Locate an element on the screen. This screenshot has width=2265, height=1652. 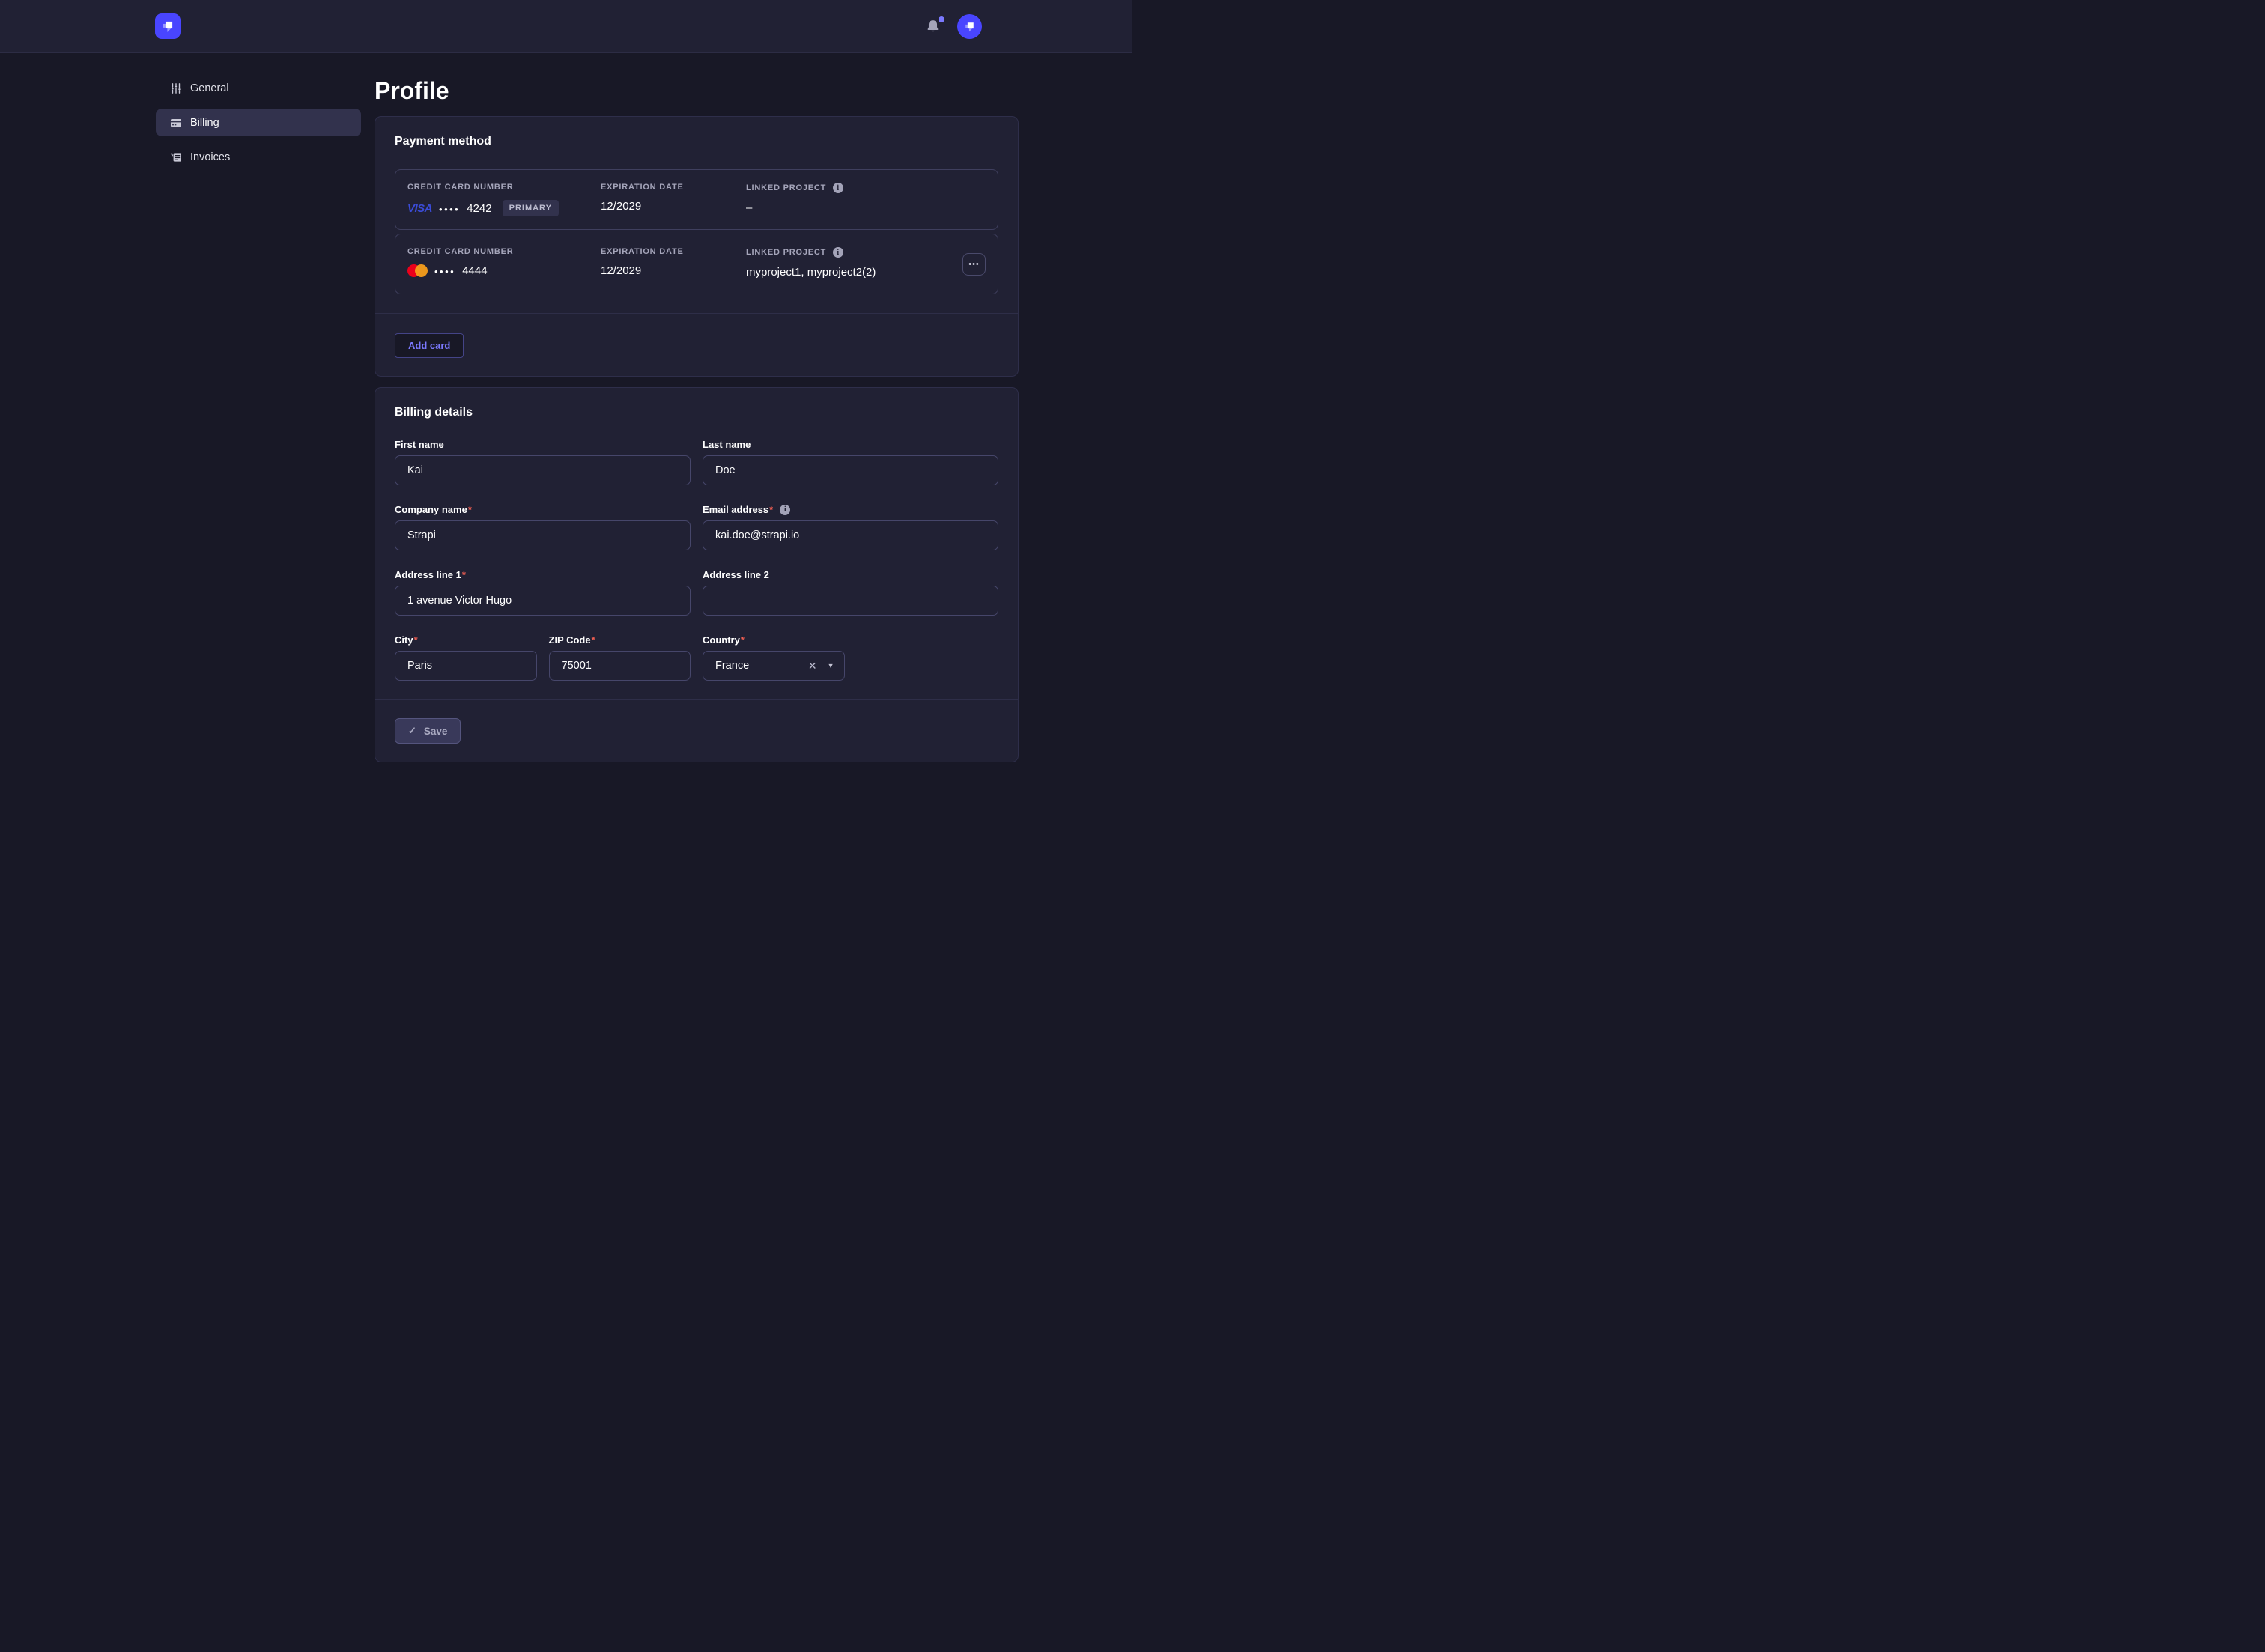
company-name-label: Company name is located at coordinates (431, 510).